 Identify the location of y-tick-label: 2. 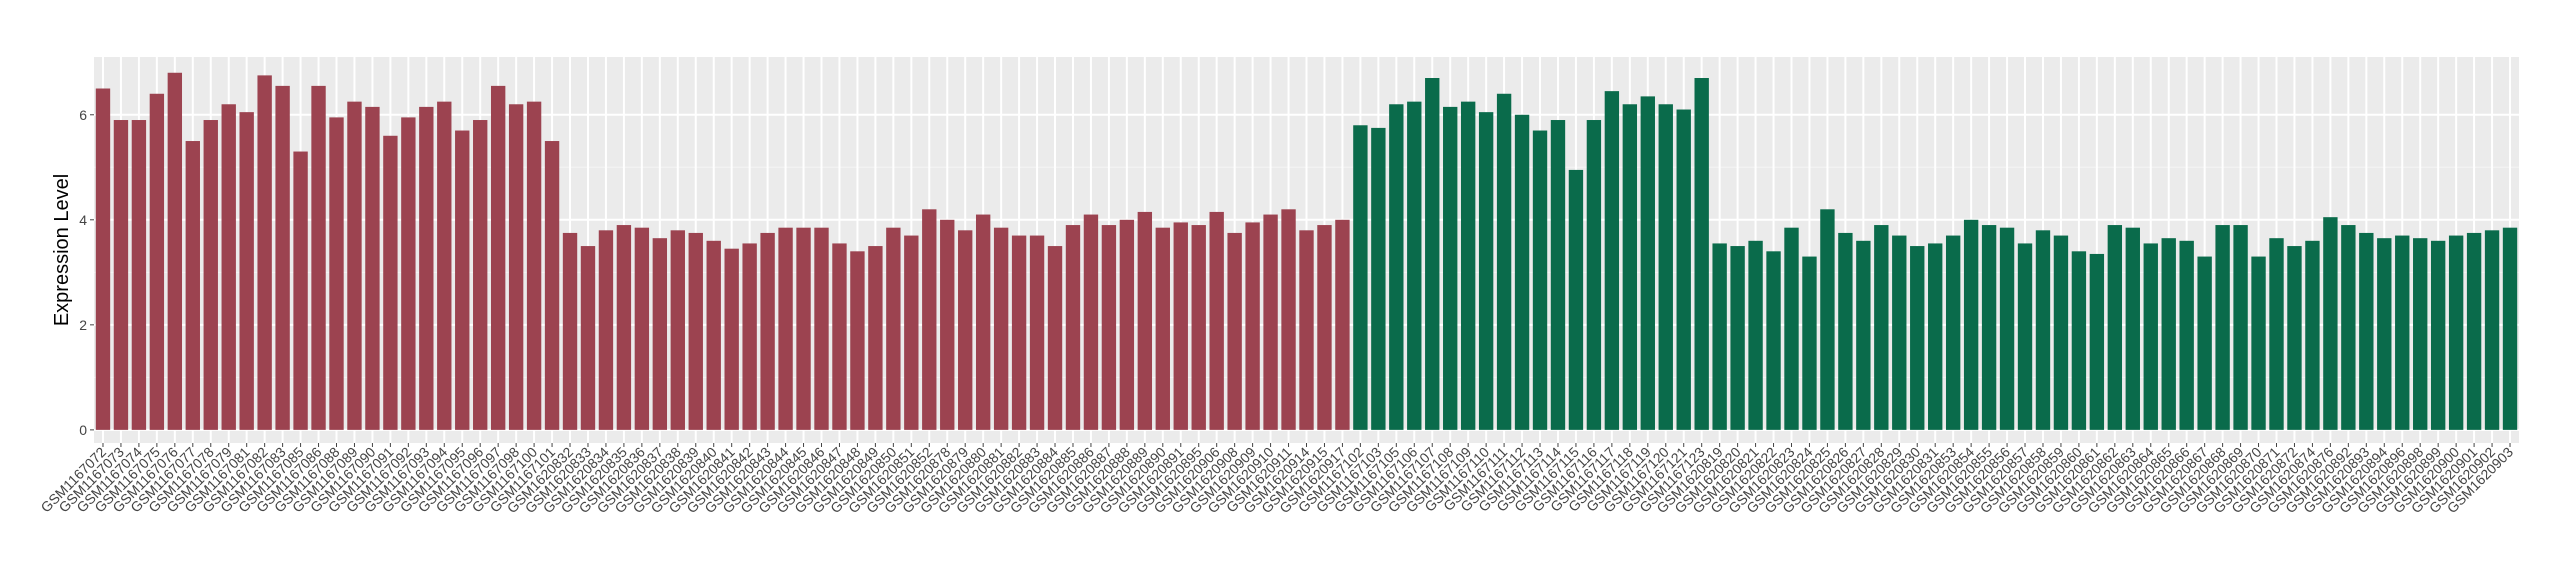
(83, 325).